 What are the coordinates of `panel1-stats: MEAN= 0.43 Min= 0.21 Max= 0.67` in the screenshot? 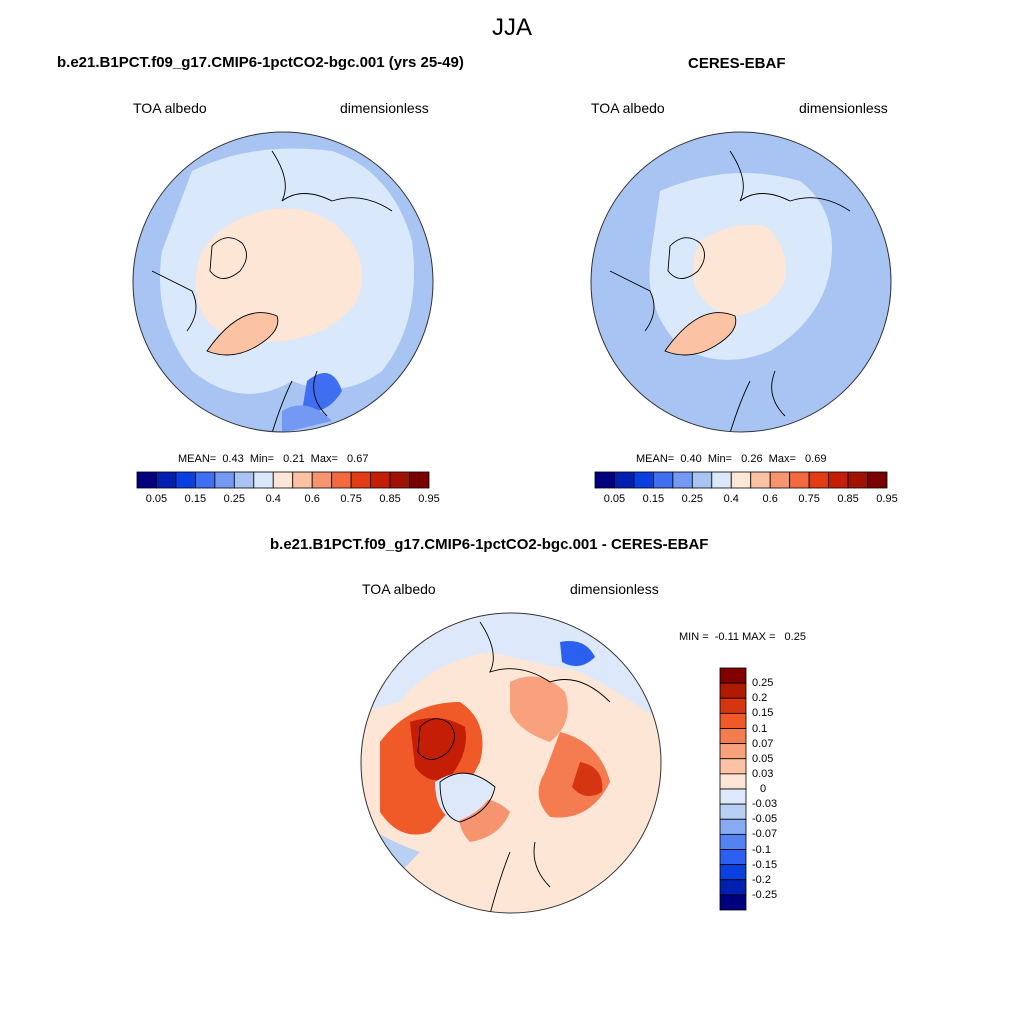 It's located at (273, 459).